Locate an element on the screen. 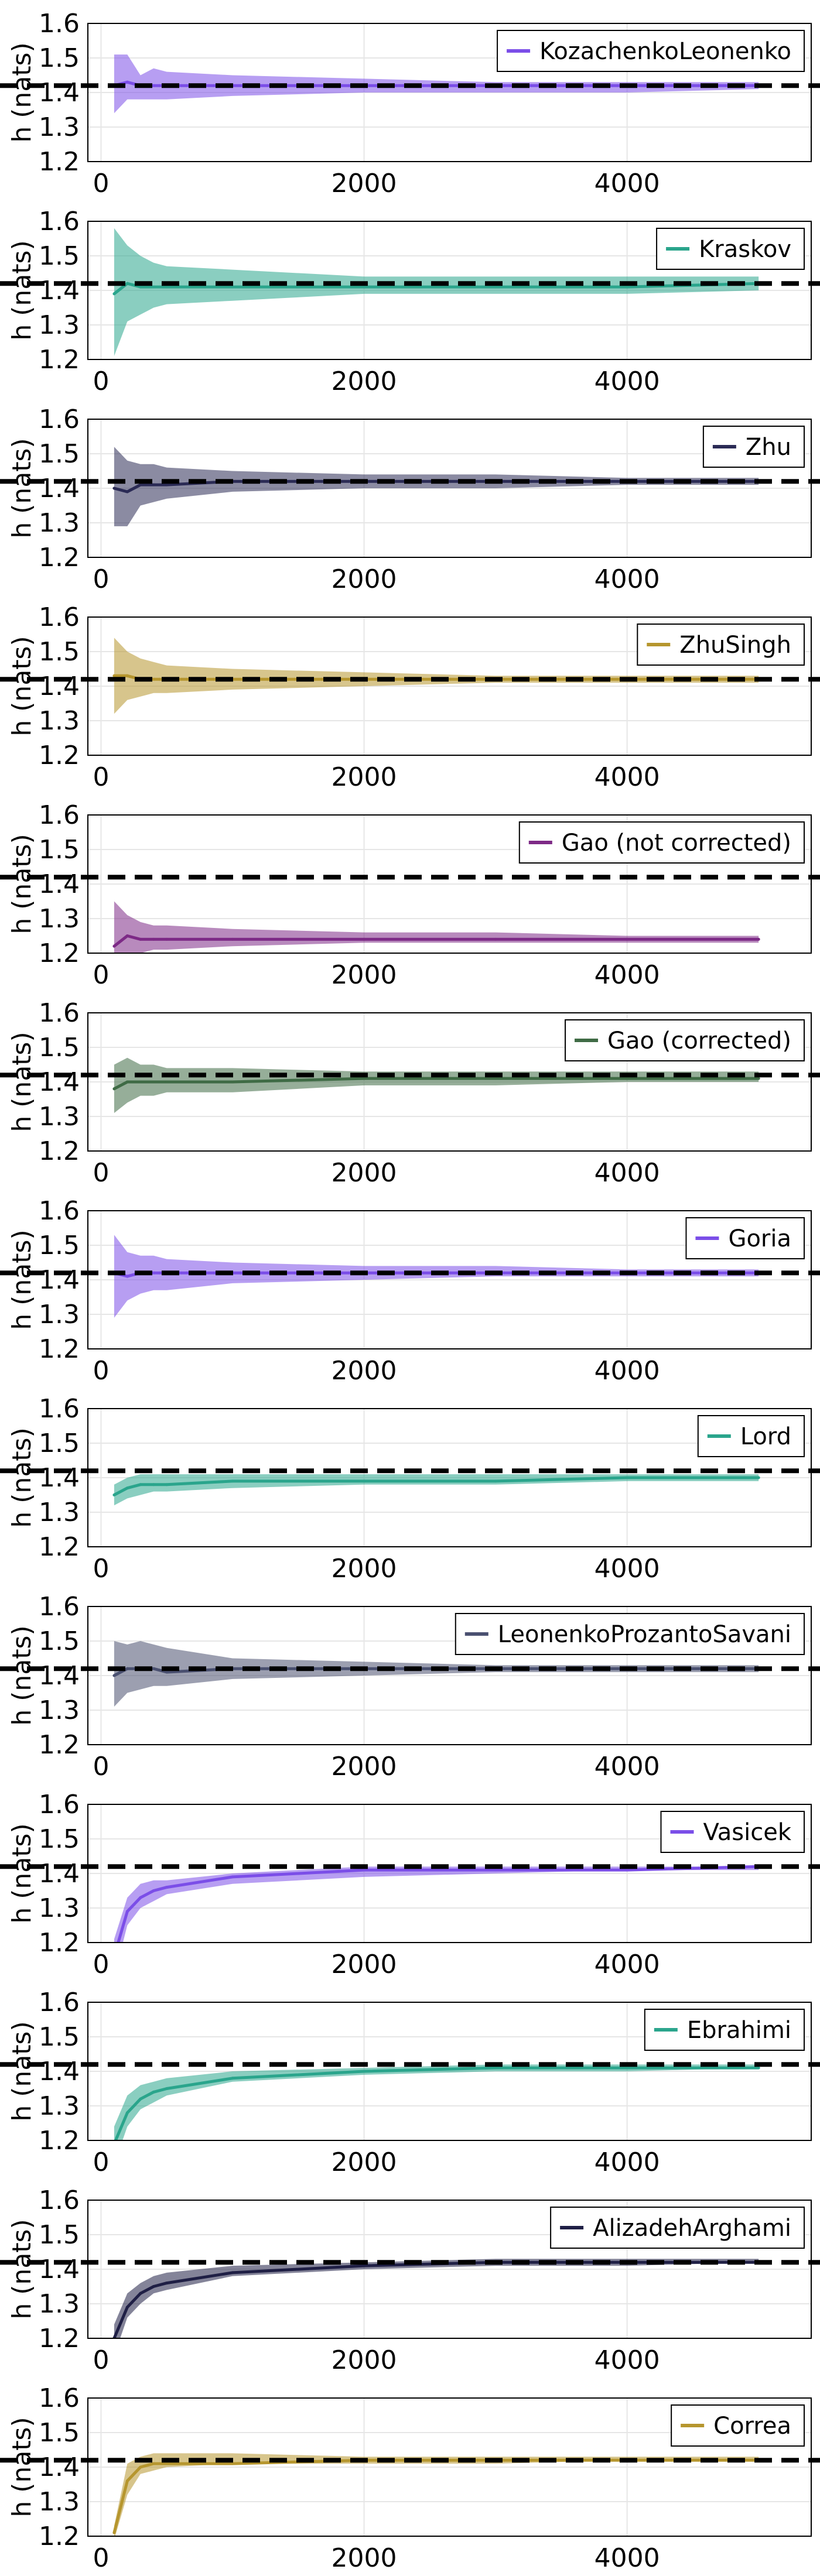 This screenshot has width=820, height=2576. legend-label: Ebrahimi is located at coordinates (739, 2030).